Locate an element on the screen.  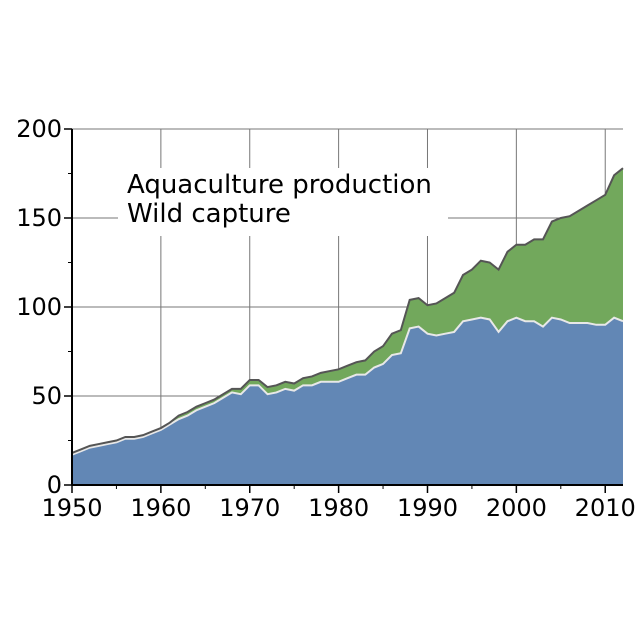
legend: Aquaculture production Wild capture is located at coordinates (283, 202).